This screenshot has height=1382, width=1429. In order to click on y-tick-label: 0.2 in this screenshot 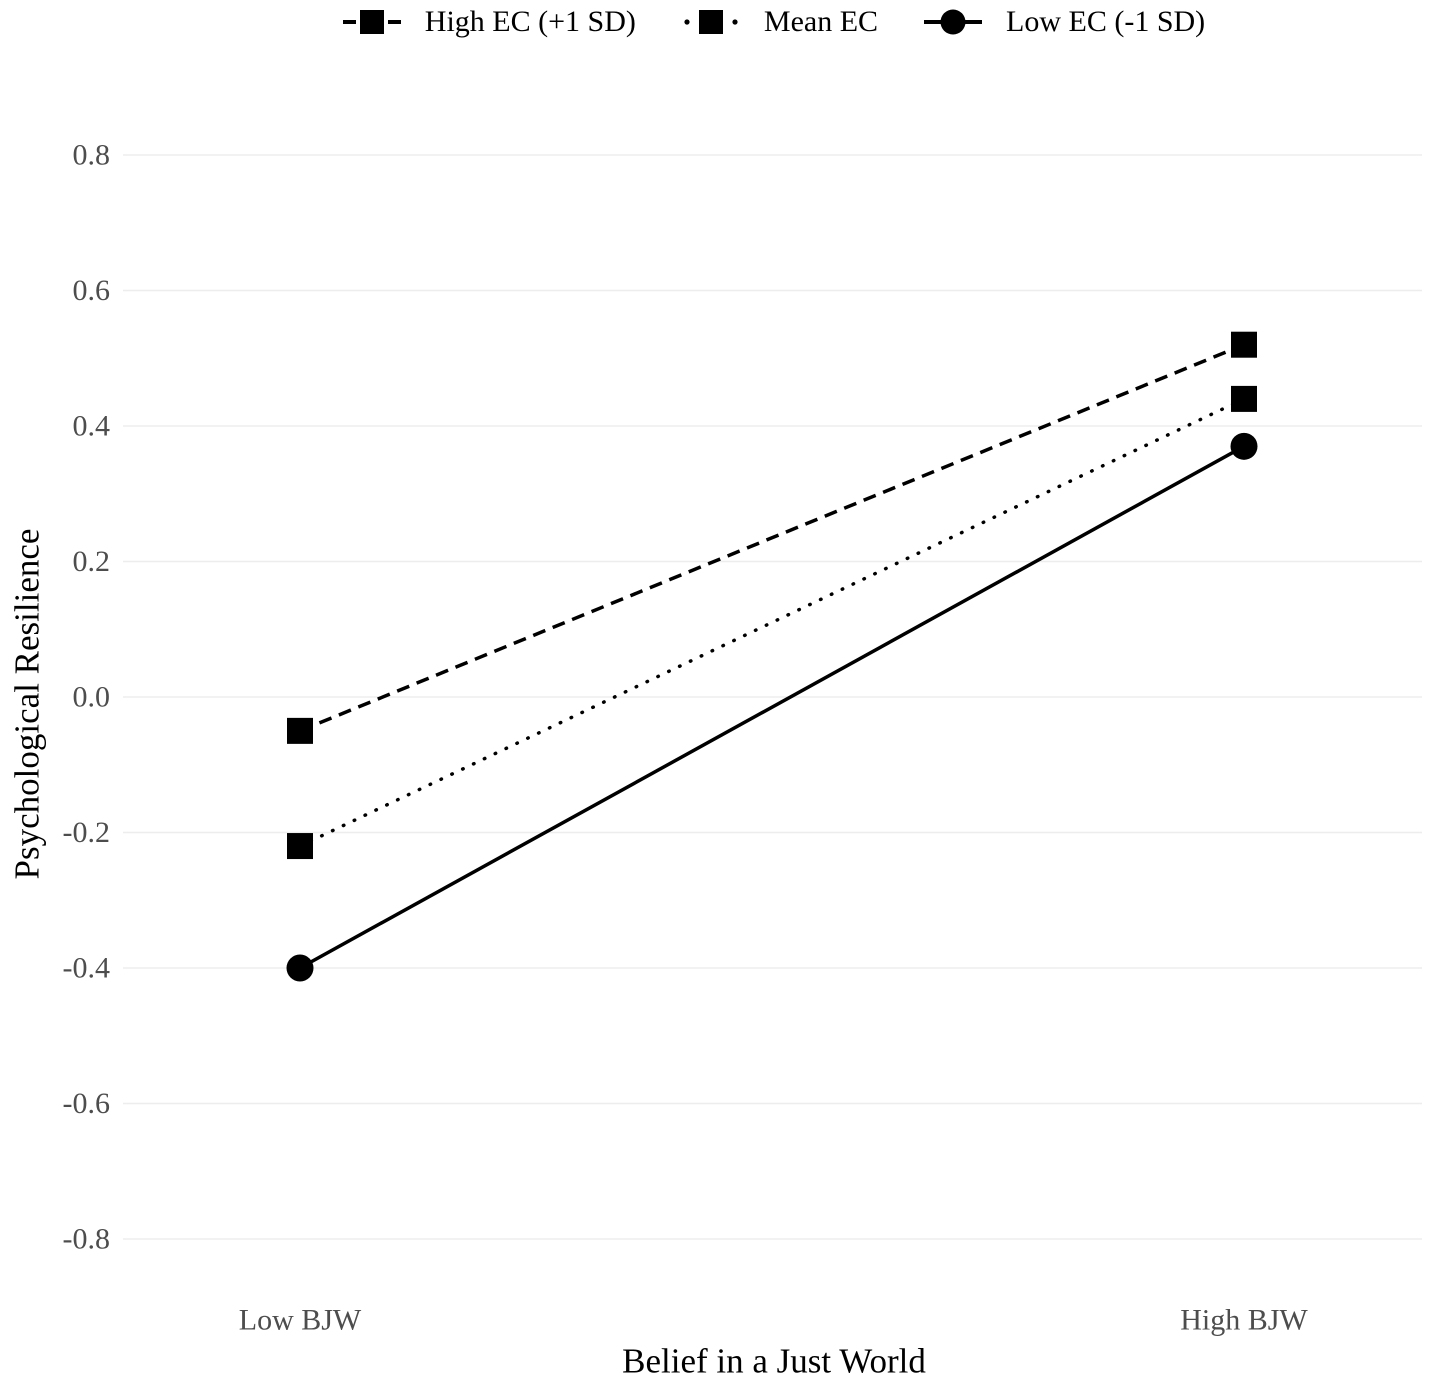, I will do `click(92, 561)`.